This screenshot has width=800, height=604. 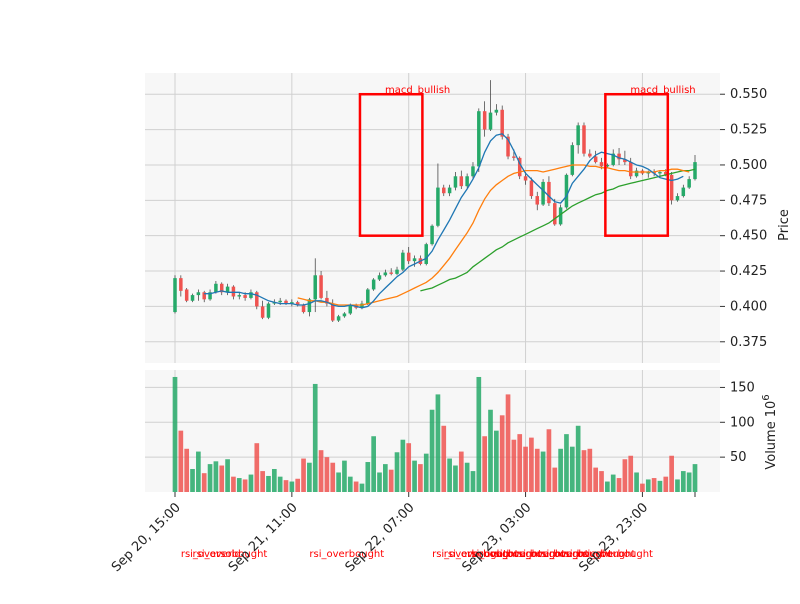 What do you see at coordinates (497, 537) in the screenshot?
I see `x-tick-label: Sep 23, 03:00` at bounding box center [497, 537].